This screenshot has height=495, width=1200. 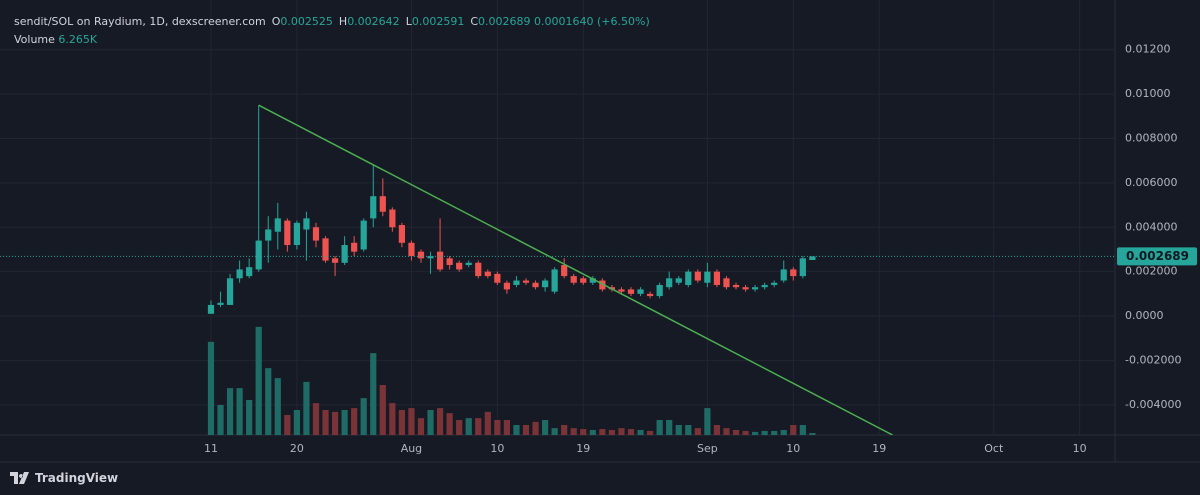 What do you see at coordinates (19, 478) in the screenshot?
I see `brand-icon` at bounding box center [19, 478].